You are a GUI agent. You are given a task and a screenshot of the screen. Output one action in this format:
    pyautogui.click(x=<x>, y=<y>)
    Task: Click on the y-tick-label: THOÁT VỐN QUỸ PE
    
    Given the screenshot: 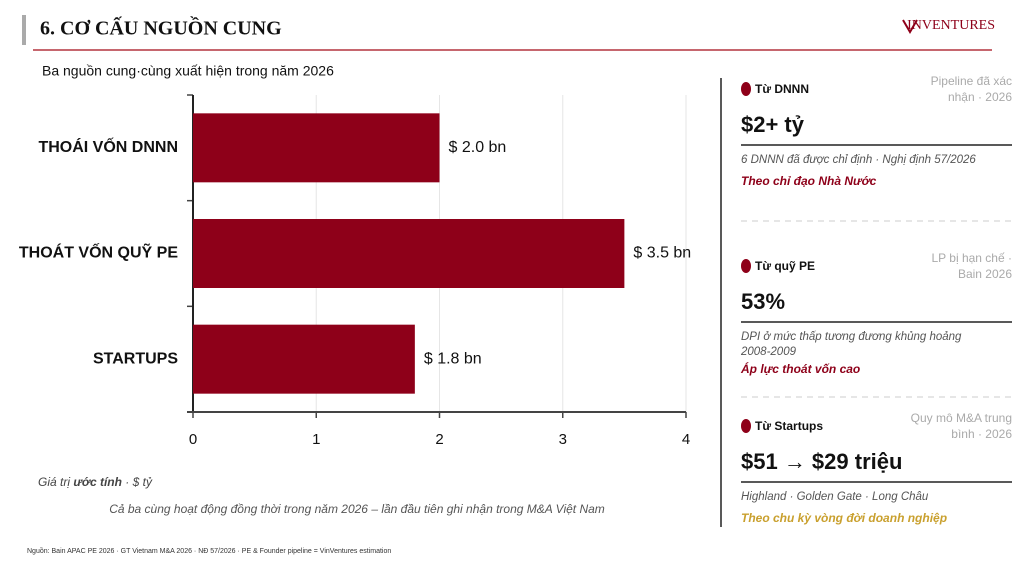 What is the action you would take?
    pyautogui.click(x=98, y=252)
    